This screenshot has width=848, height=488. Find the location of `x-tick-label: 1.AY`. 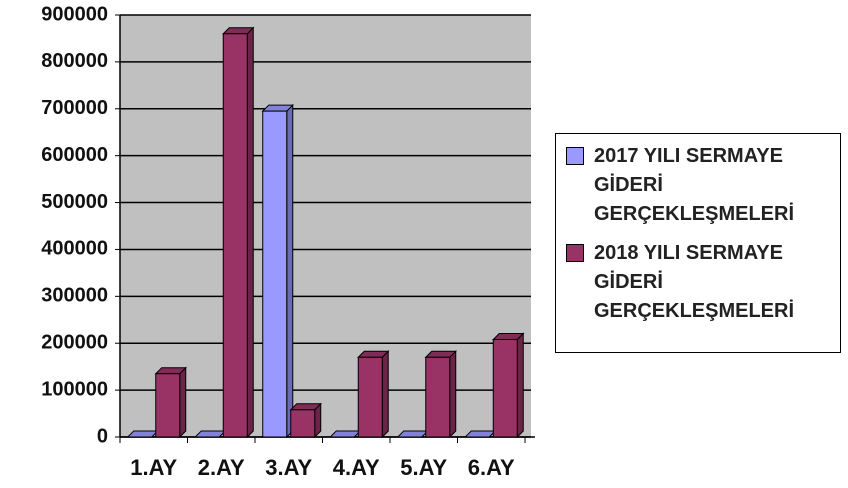

x-tick-label: 1.AY is located at coordinates (153, 467).